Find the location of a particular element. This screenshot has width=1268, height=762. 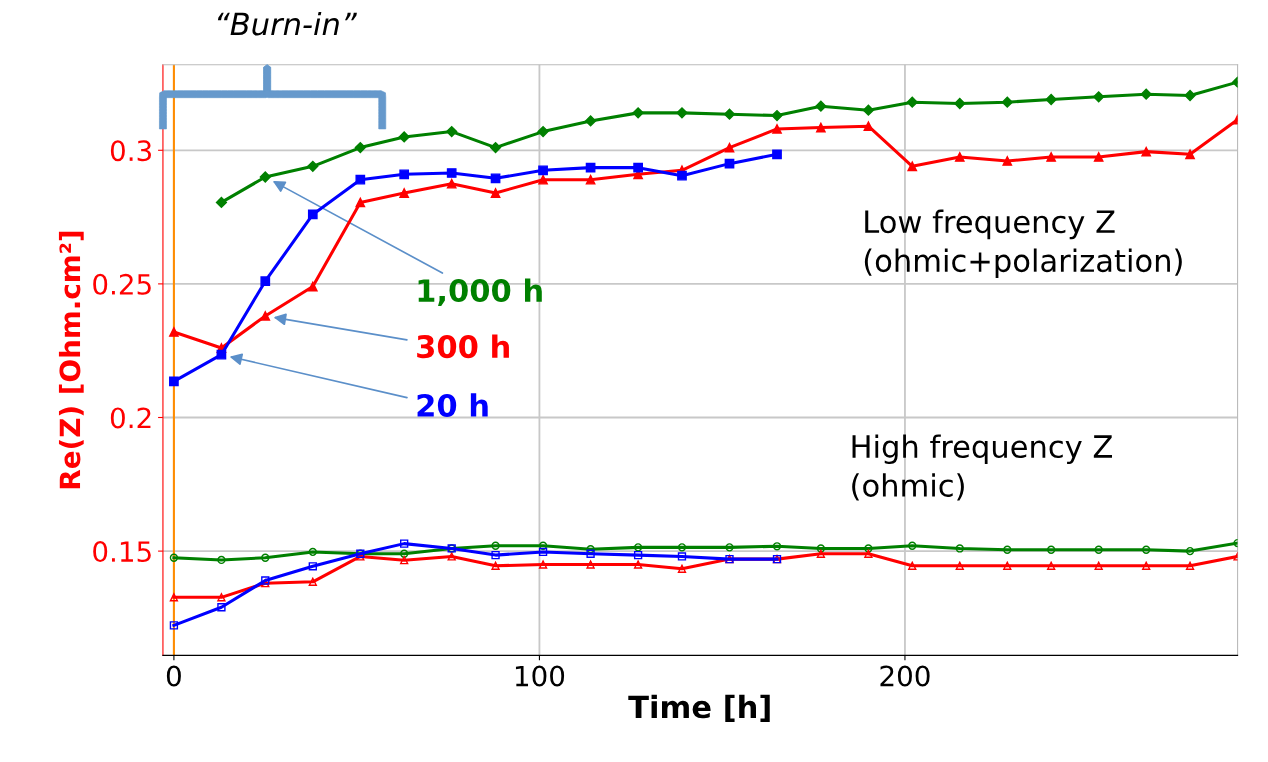

annotation: High frequency Z (ohmic) is located at coordinates (982, 467).